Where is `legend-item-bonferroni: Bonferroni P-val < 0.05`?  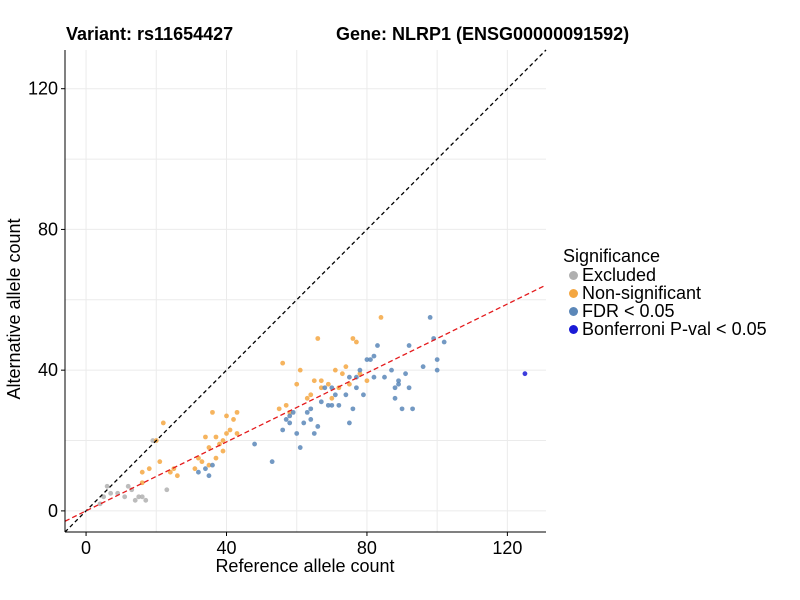 legend-item-bonferroni: Bonferroni P-val < 0.05 is located at coordinates (665, 329).